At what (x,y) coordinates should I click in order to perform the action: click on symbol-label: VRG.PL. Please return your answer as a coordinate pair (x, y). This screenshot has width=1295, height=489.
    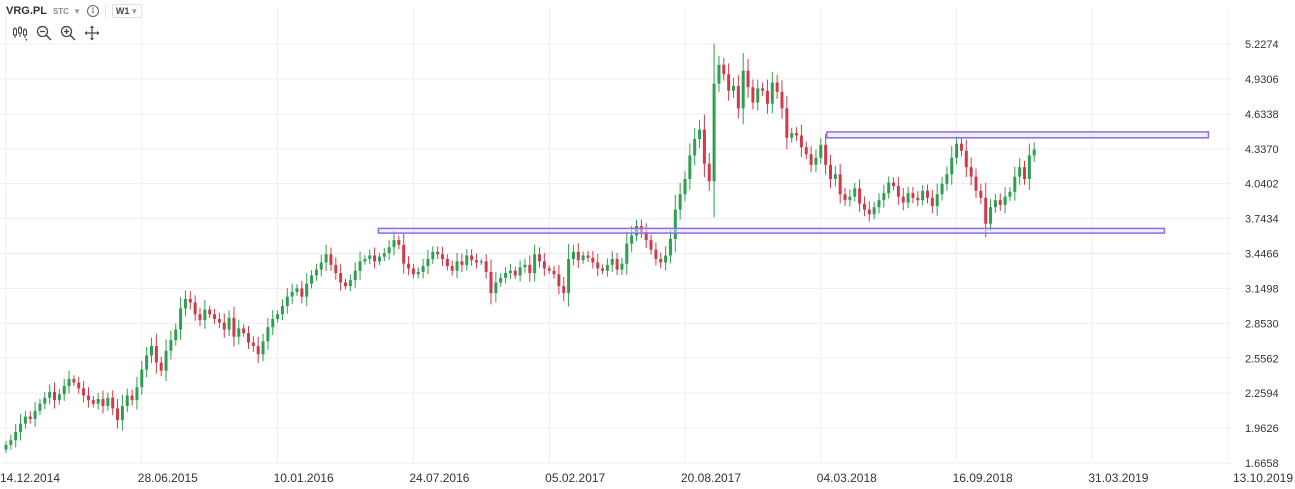
    Looking at the image, I should click on (26, 11).